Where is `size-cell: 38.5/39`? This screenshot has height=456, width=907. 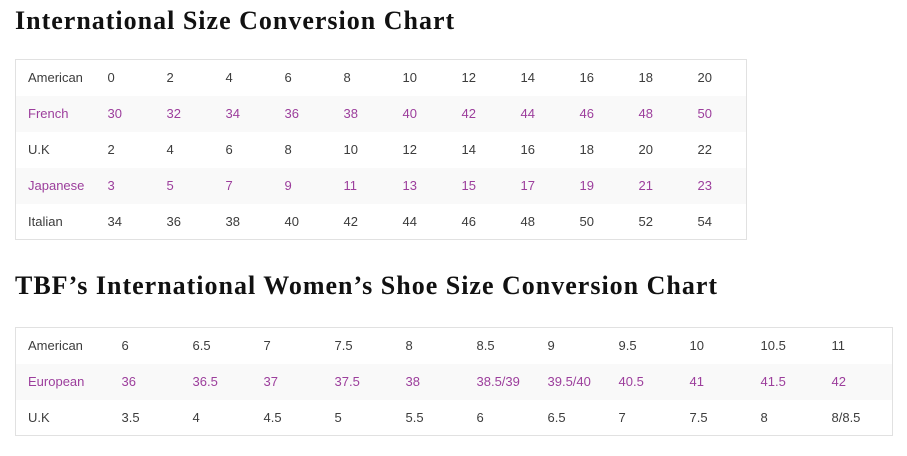
size-cell: 38.5/39 is located at coordinates (498, 381).